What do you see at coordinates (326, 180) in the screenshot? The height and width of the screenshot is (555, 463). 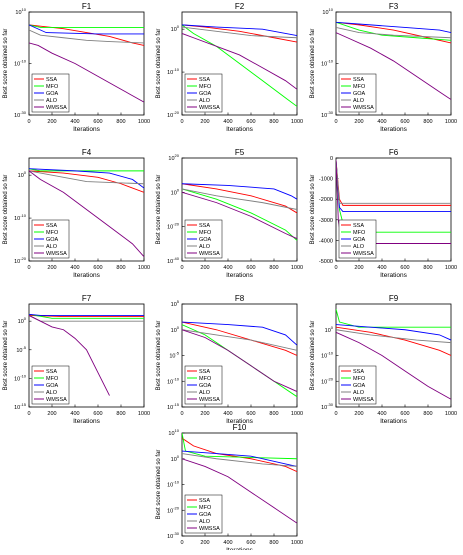 I see `y-tick-label: -1000` at bounding box center [326, 180].